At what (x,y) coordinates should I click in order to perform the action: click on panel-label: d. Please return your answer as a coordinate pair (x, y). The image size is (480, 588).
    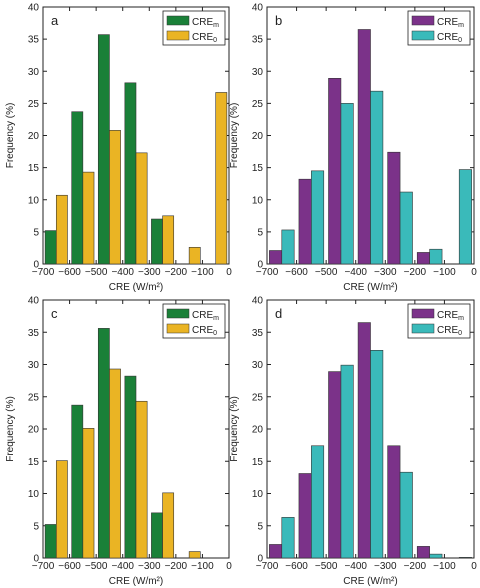
    Looking at the image, I should click on (278, 313).